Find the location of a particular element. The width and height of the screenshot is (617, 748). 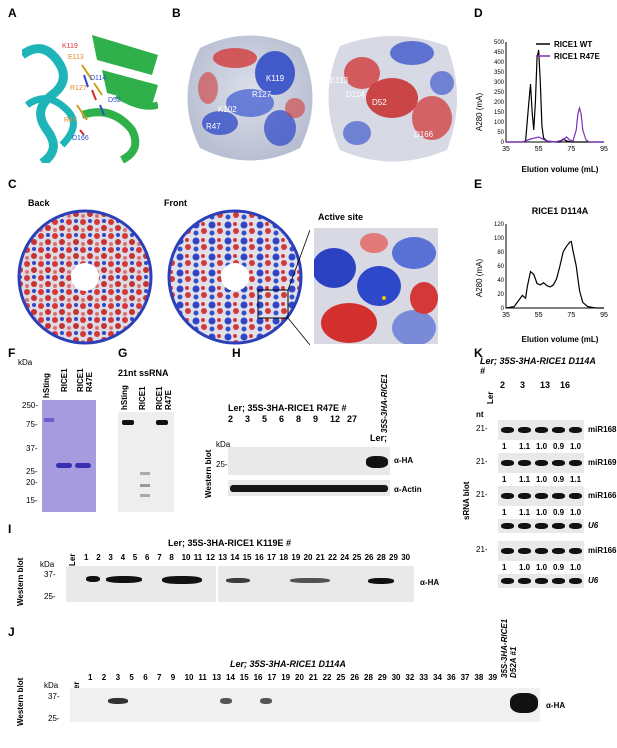

chartD-xtick-3: 95 is located at coordinates (604, 149).